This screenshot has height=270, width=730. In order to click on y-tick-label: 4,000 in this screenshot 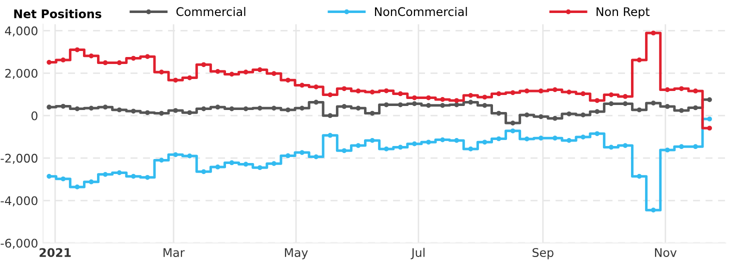, I will do `click(21, 31)`.